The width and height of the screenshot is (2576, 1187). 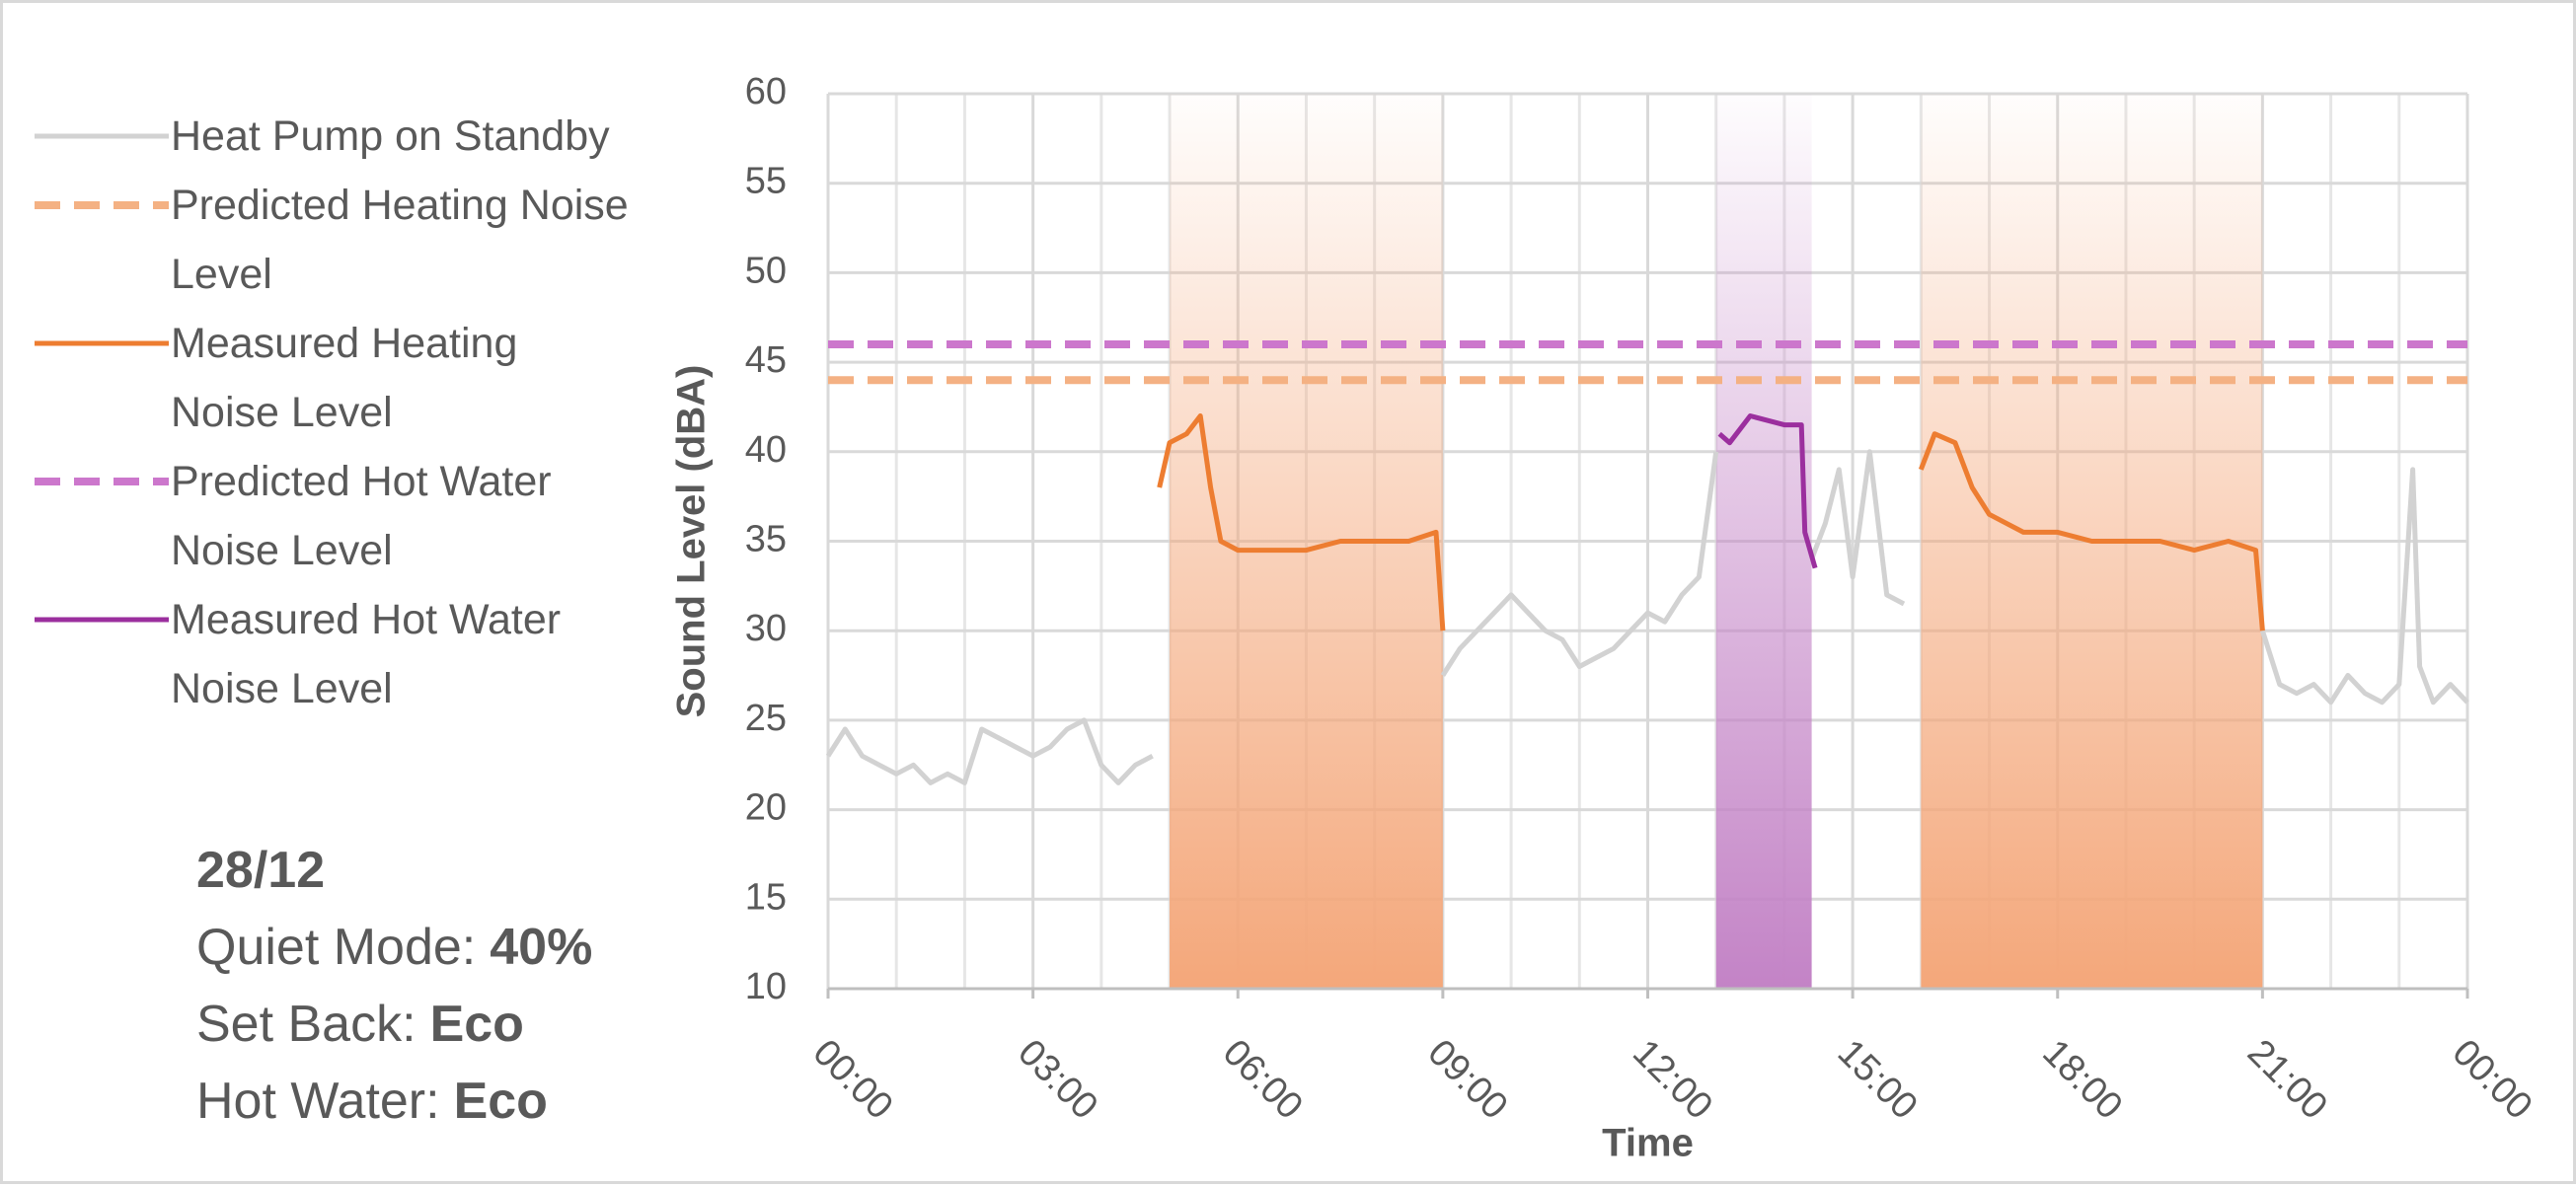 What do you see at coordinates (1263, 1080) in the screenshot?
I see `x-tick-label: 06:00` at bounding box center [1263, 1080].